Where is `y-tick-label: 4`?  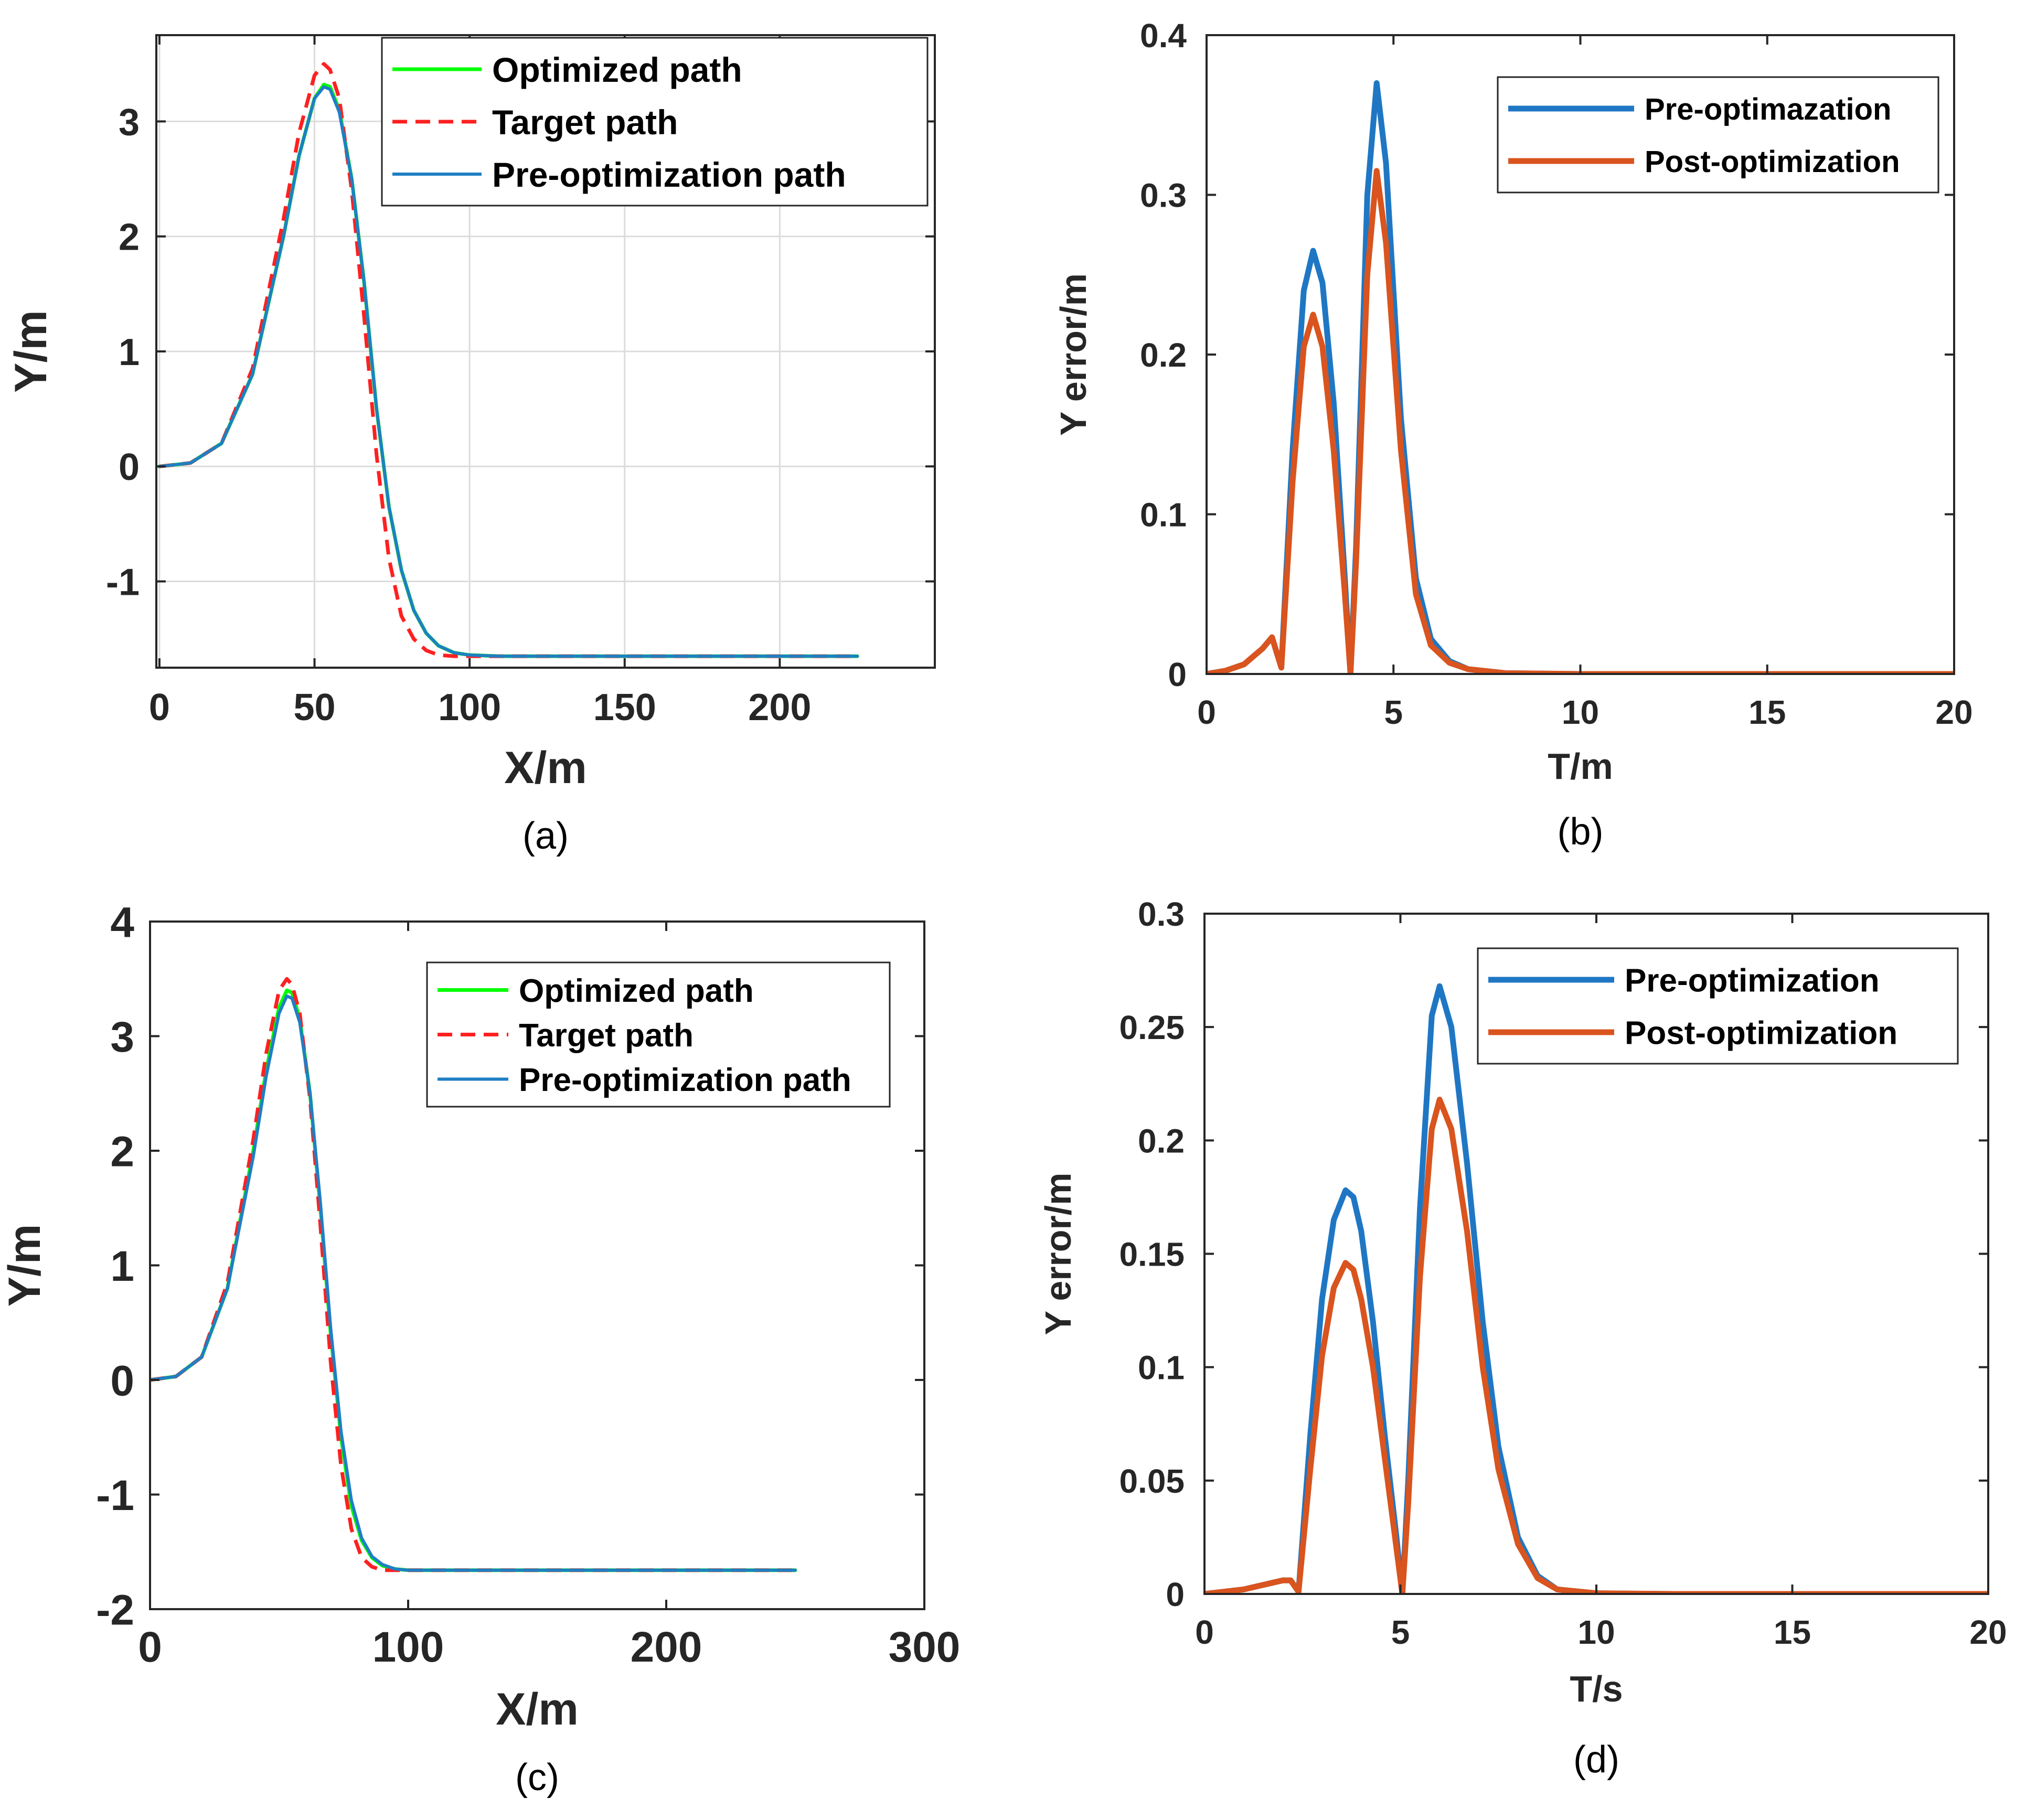 y-tick-label: 4 is located at coordinates (122, 923).